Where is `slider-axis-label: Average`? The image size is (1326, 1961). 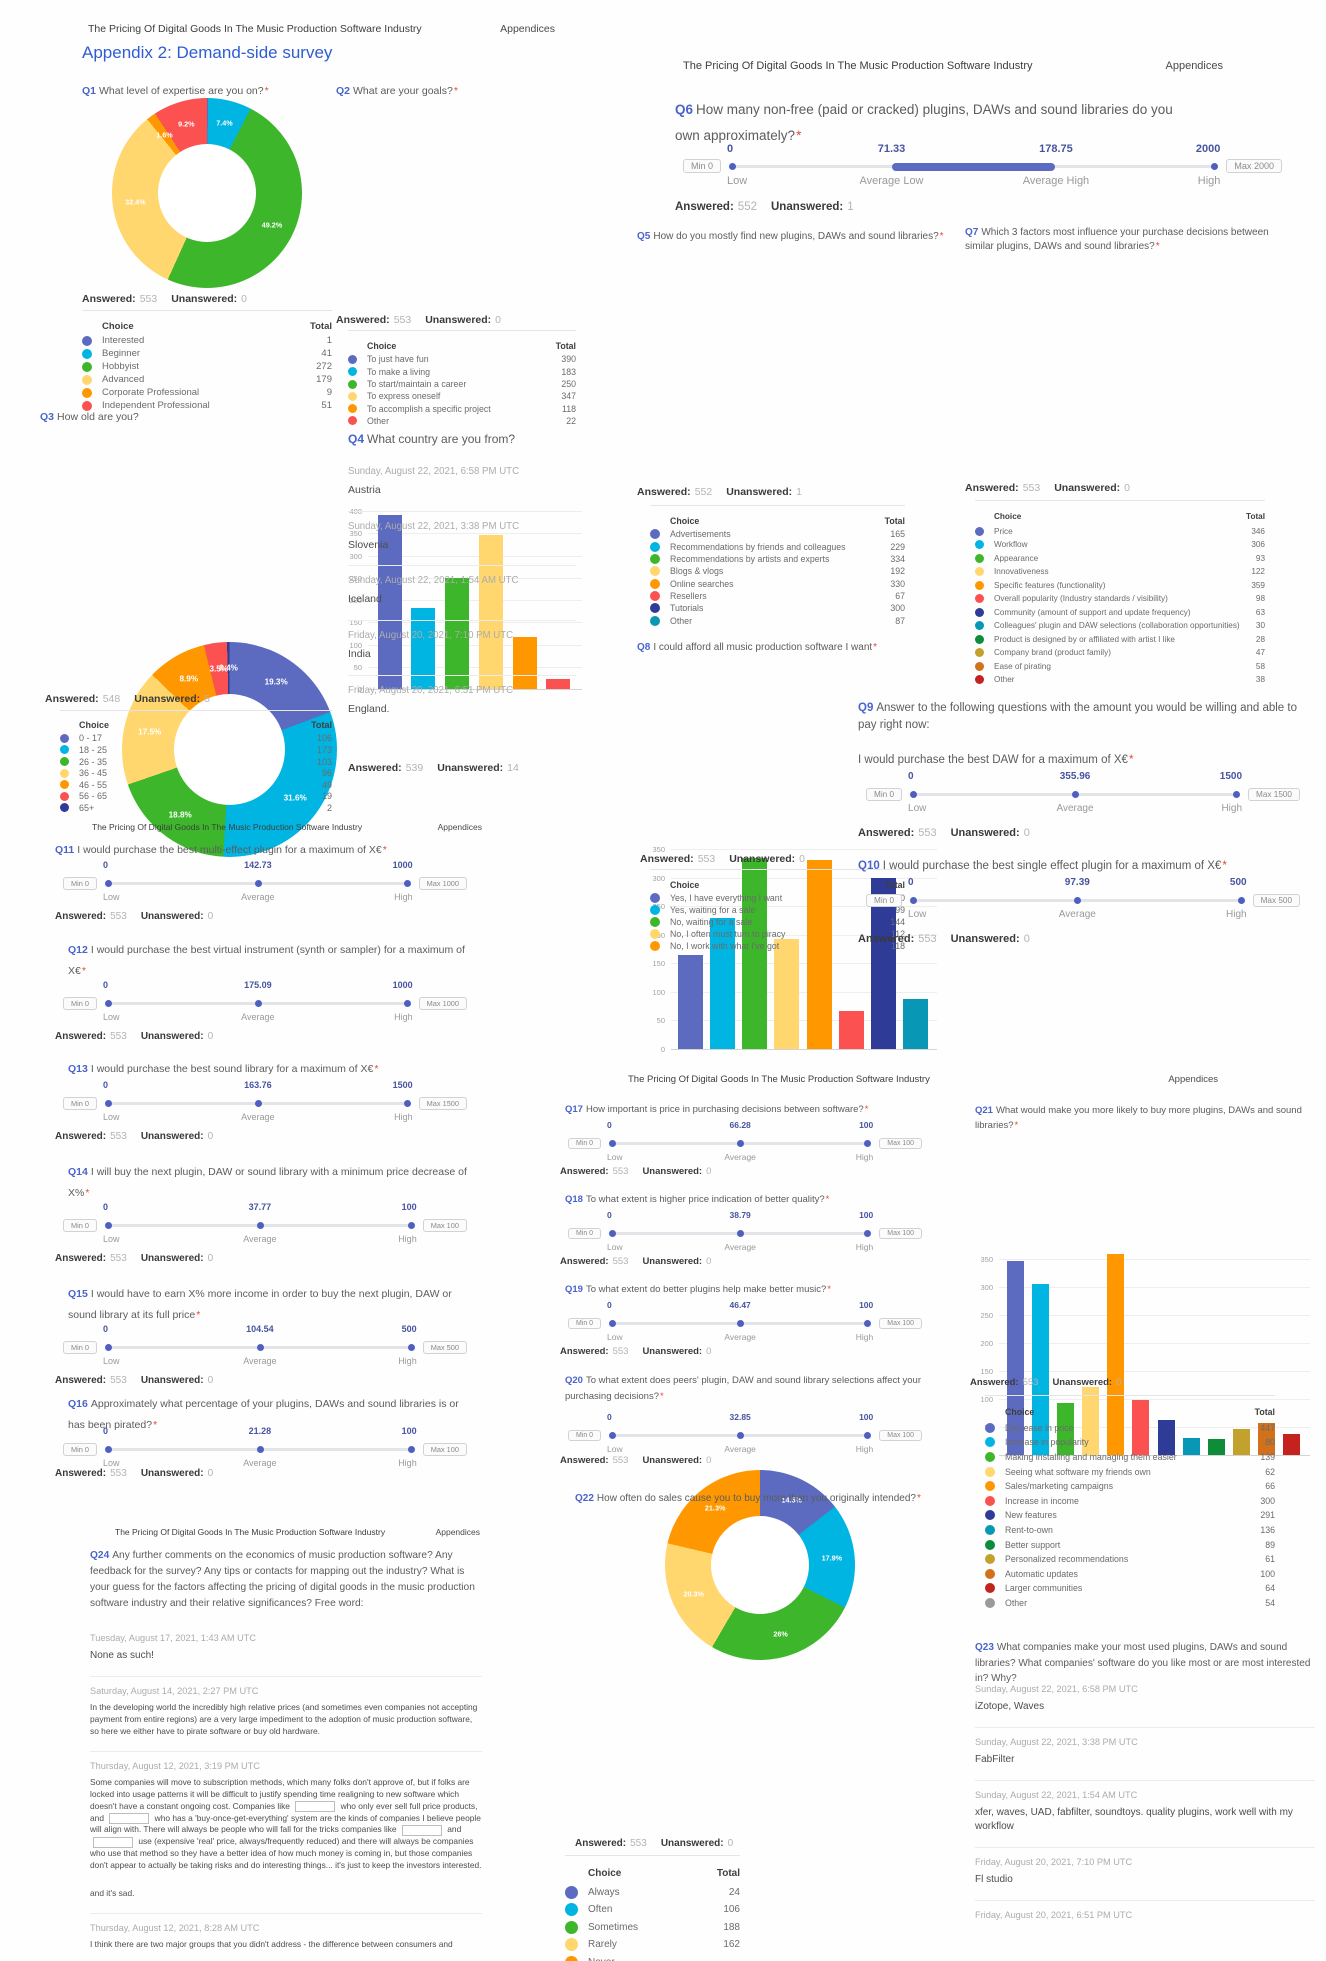 slider-axis-label: Average is located at coordinates (260, 1361).